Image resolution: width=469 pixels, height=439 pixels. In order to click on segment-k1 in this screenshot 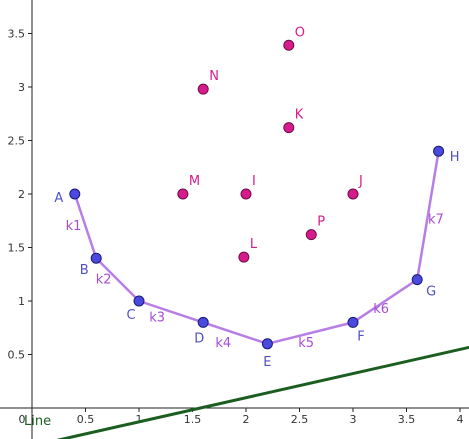, I will do `click(85, 226)`.